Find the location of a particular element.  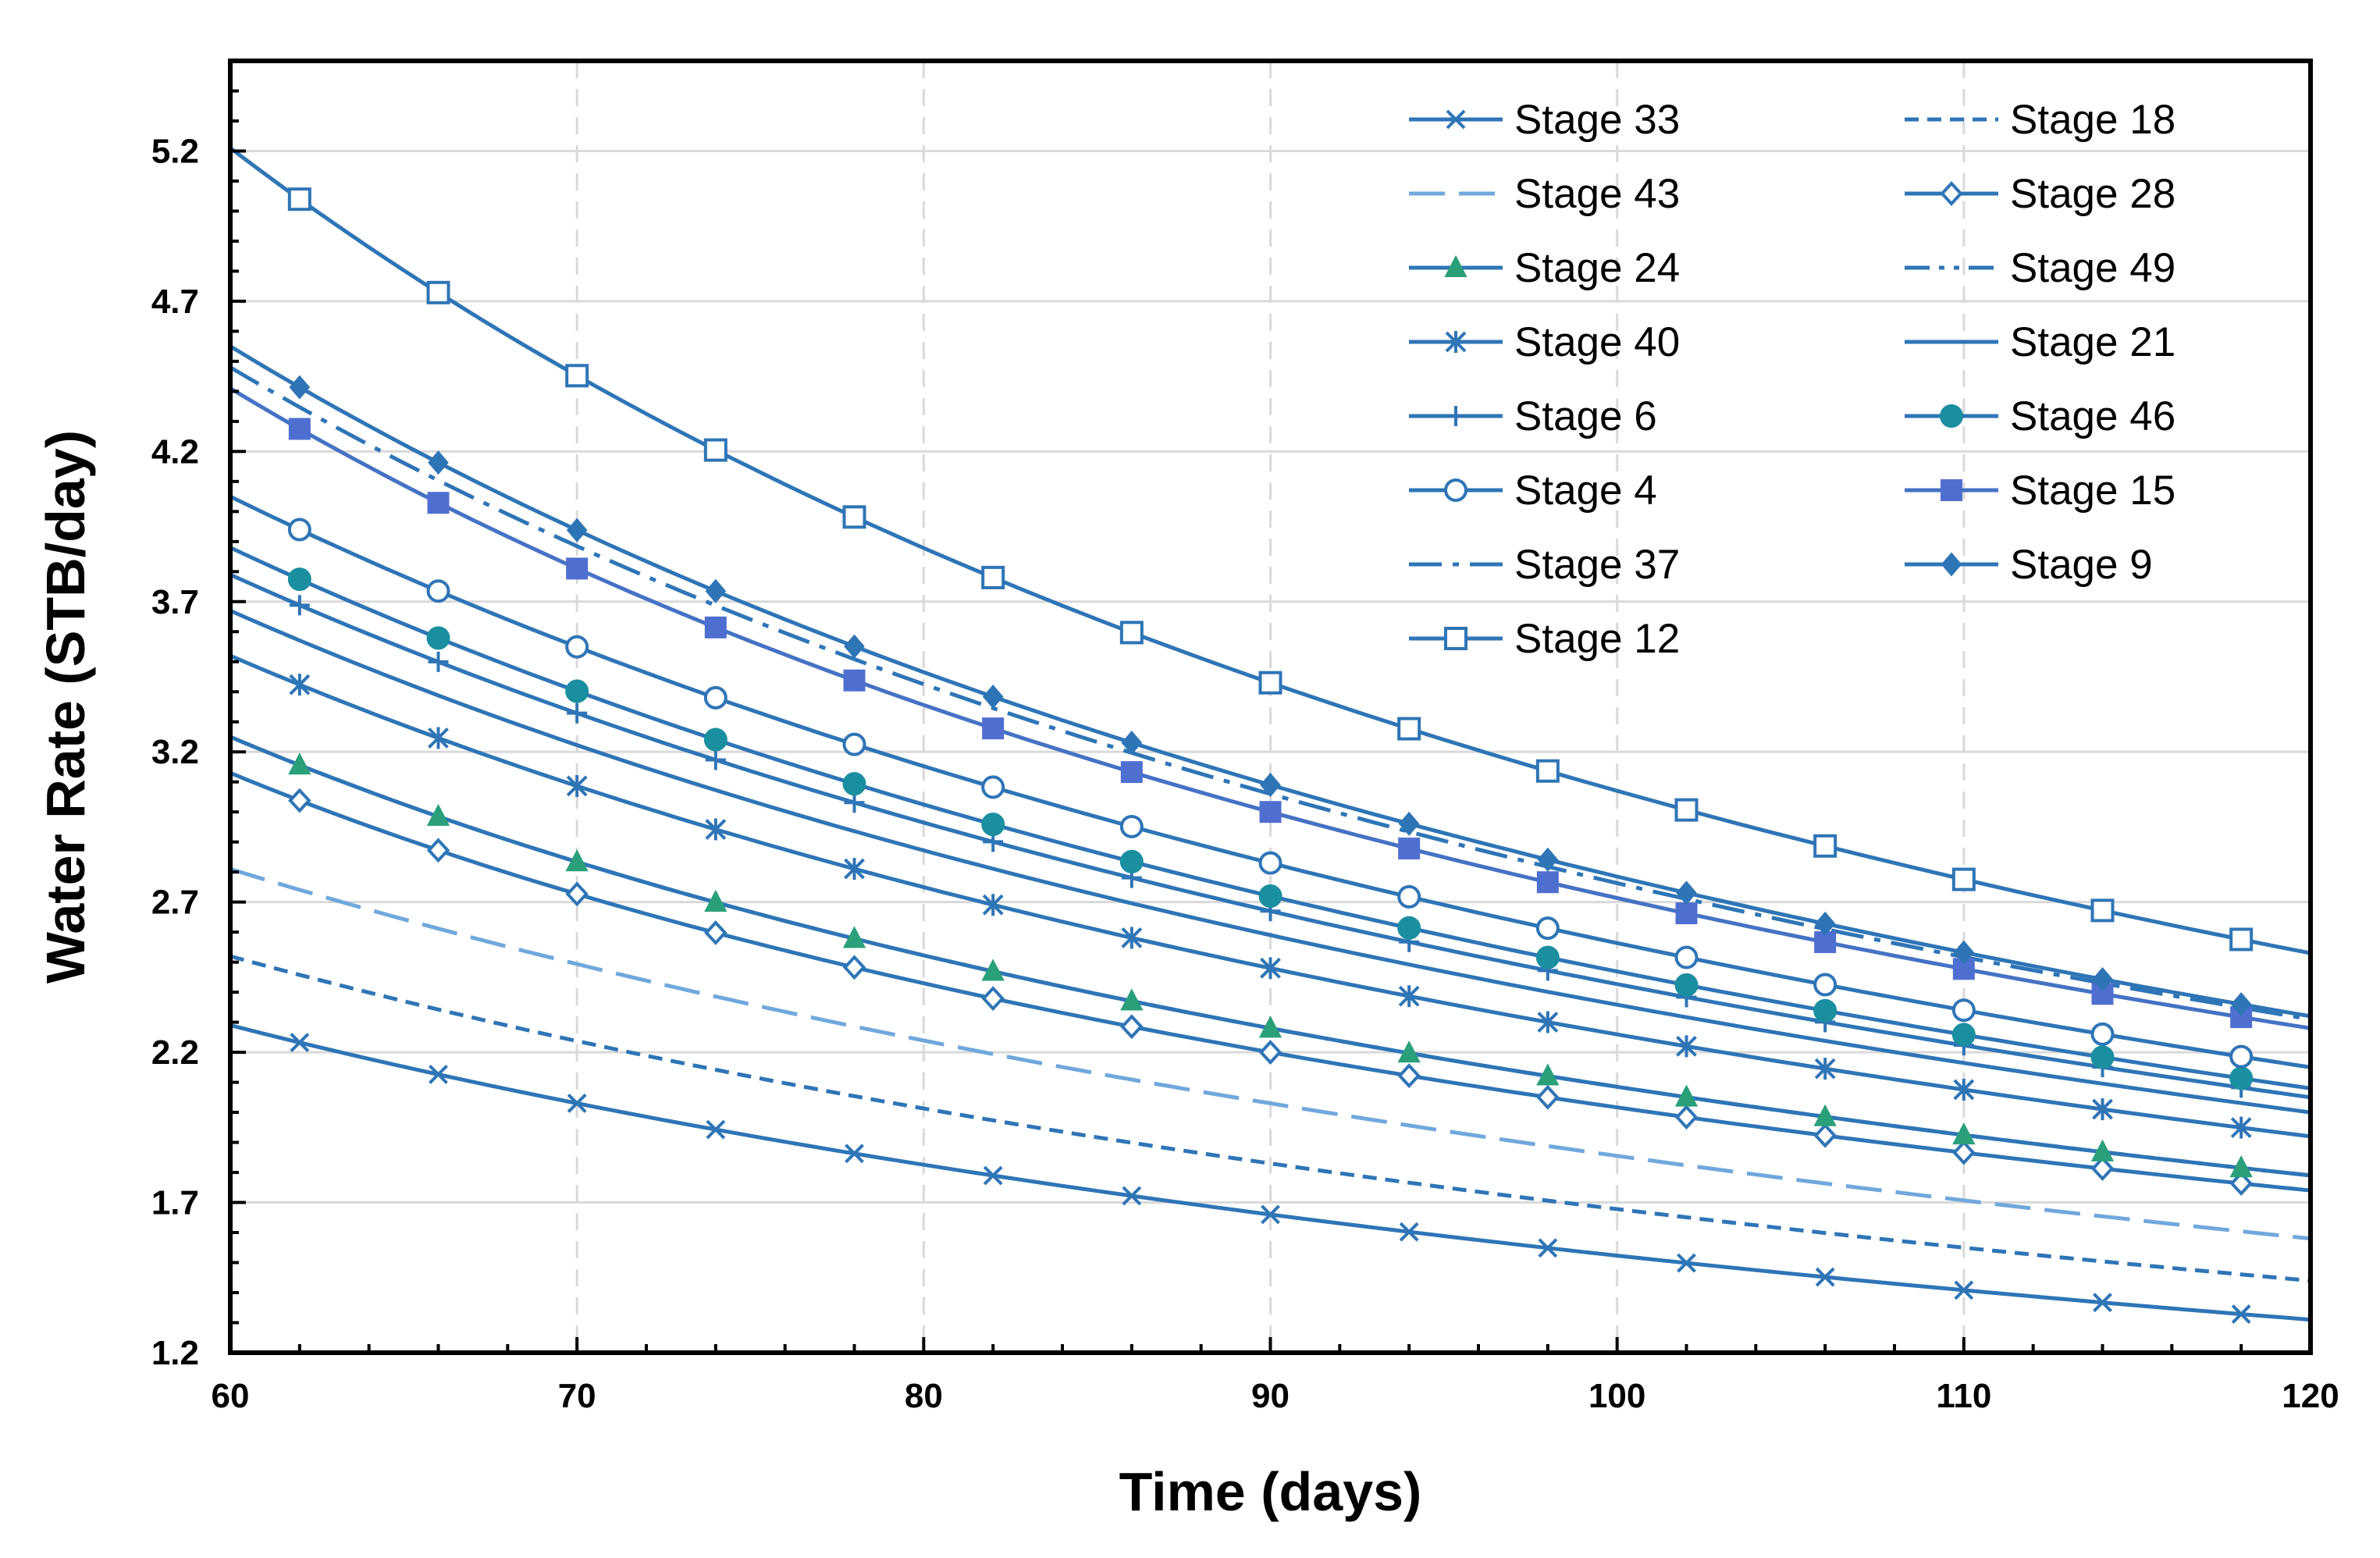

legend-label: Stage 15 is located at coordinates (2092, 491).